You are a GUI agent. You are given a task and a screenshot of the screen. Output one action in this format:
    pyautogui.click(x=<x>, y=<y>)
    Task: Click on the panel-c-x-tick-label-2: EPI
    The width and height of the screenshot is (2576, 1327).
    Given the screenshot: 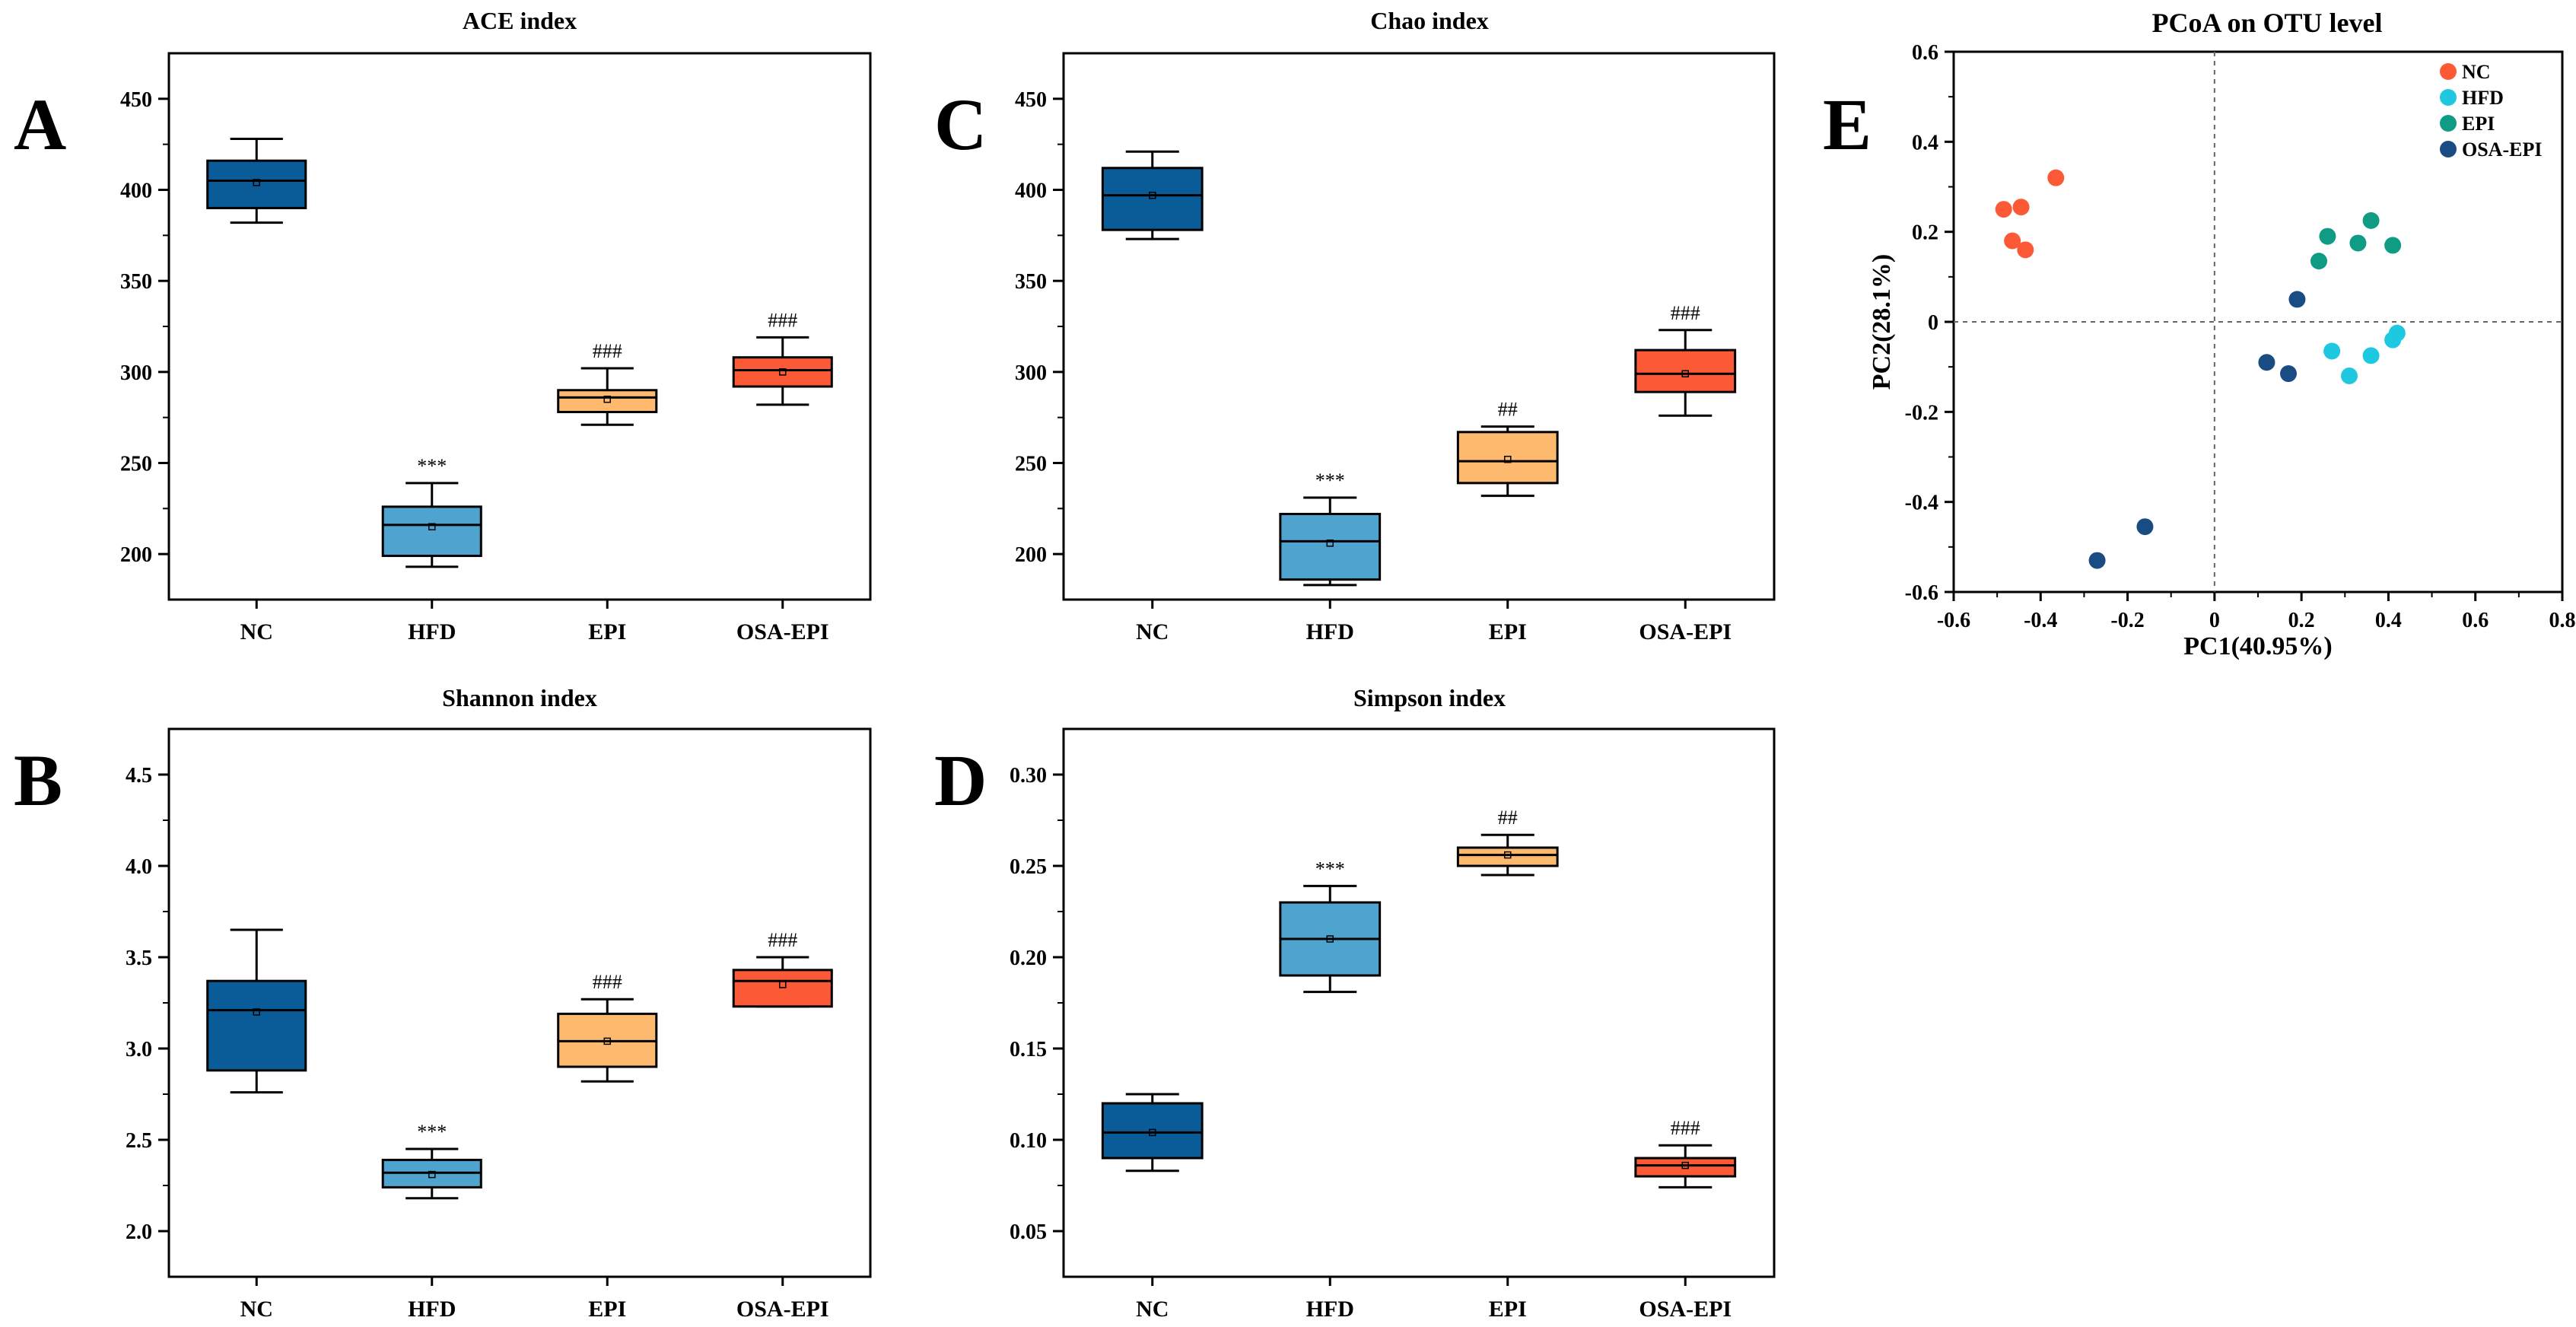 What is the action you would take?
    pyautogui.click(x=1508, y=631)
    